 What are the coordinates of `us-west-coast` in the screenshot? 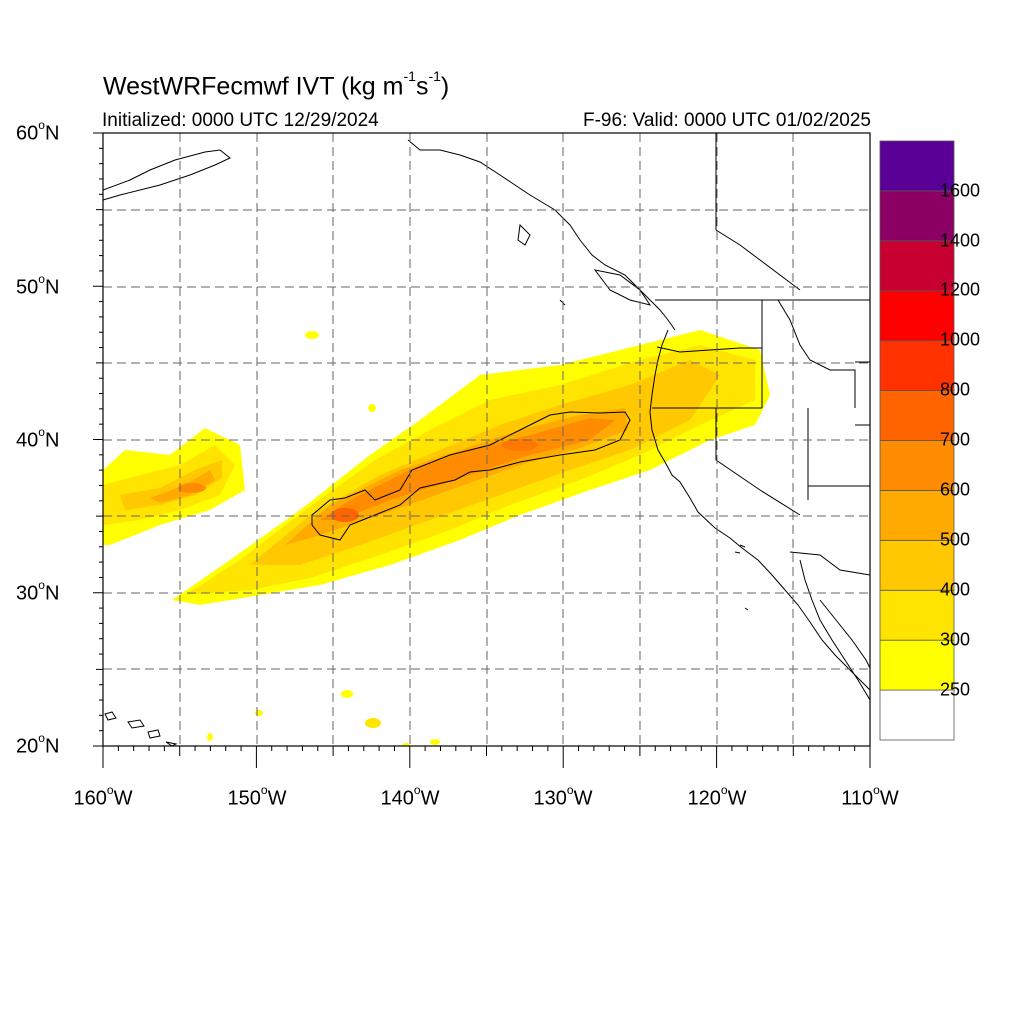 It's located at (759, 510).